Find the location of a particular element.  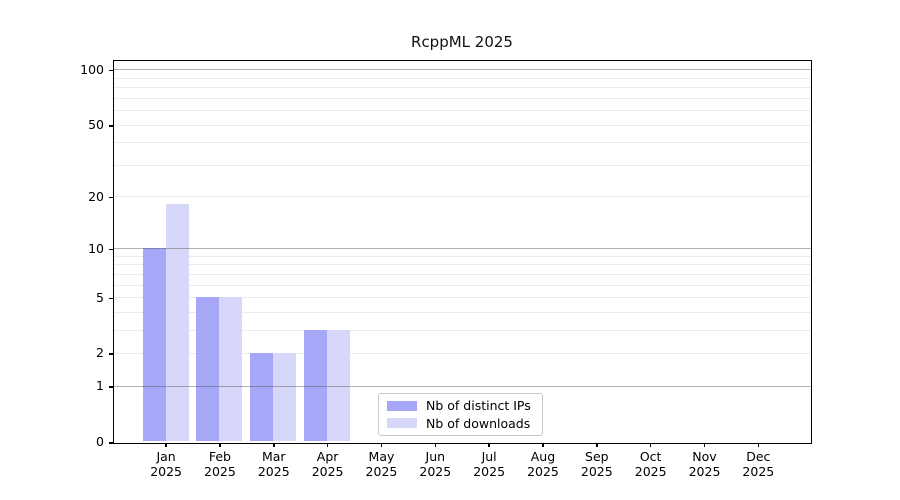

x-axis-tick-label: Jul 2025 is located at coordinates (489, 464).